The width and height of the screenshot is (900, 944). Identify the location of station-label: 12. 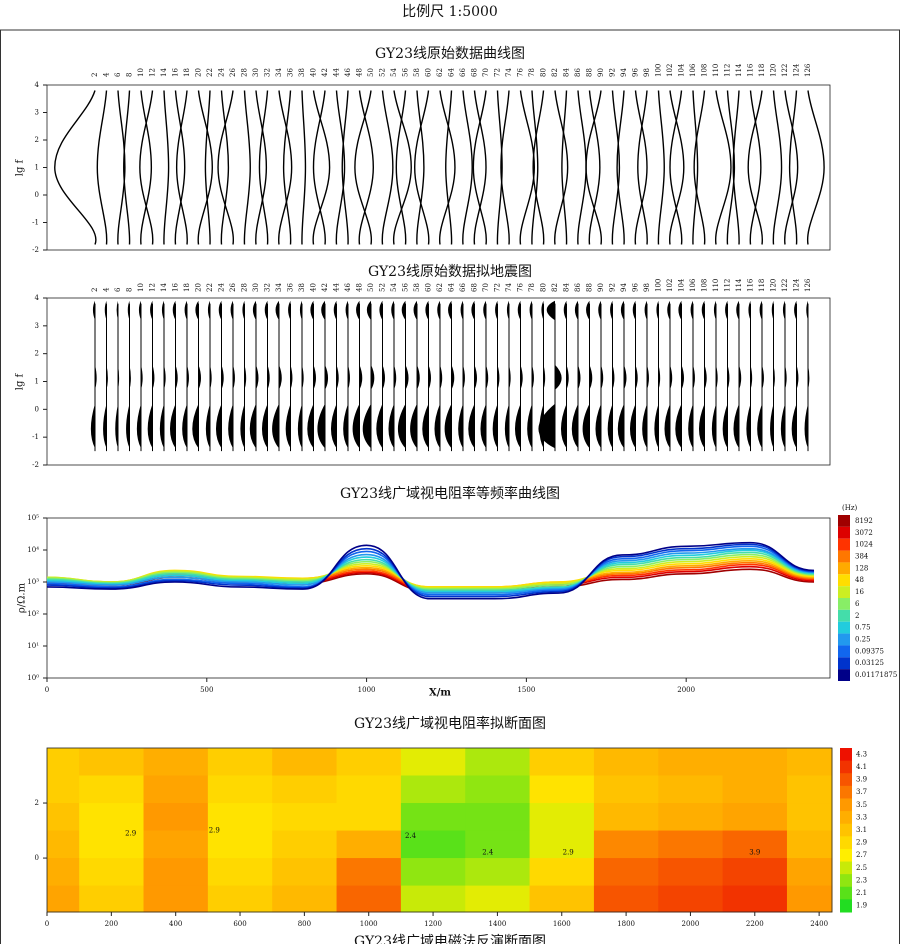
(153, 72).